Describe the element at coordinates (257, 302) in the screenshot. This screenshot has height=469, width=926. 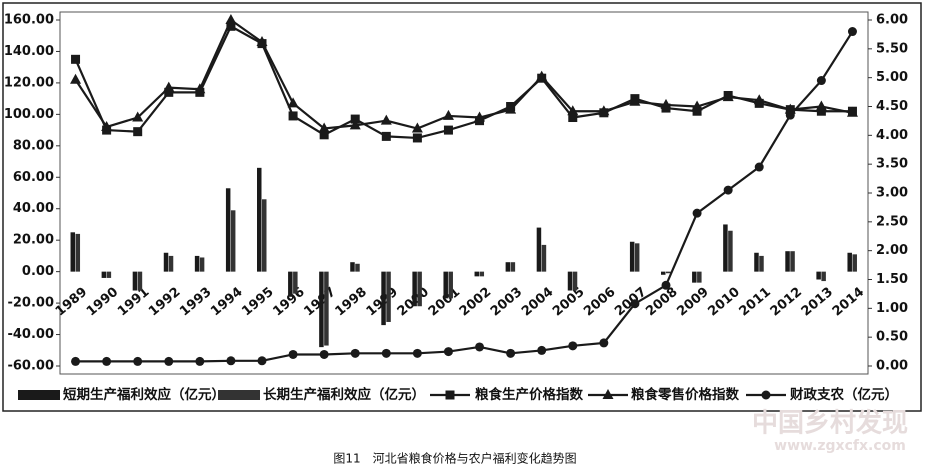
I see `x-tick-label: 1995` at that location.